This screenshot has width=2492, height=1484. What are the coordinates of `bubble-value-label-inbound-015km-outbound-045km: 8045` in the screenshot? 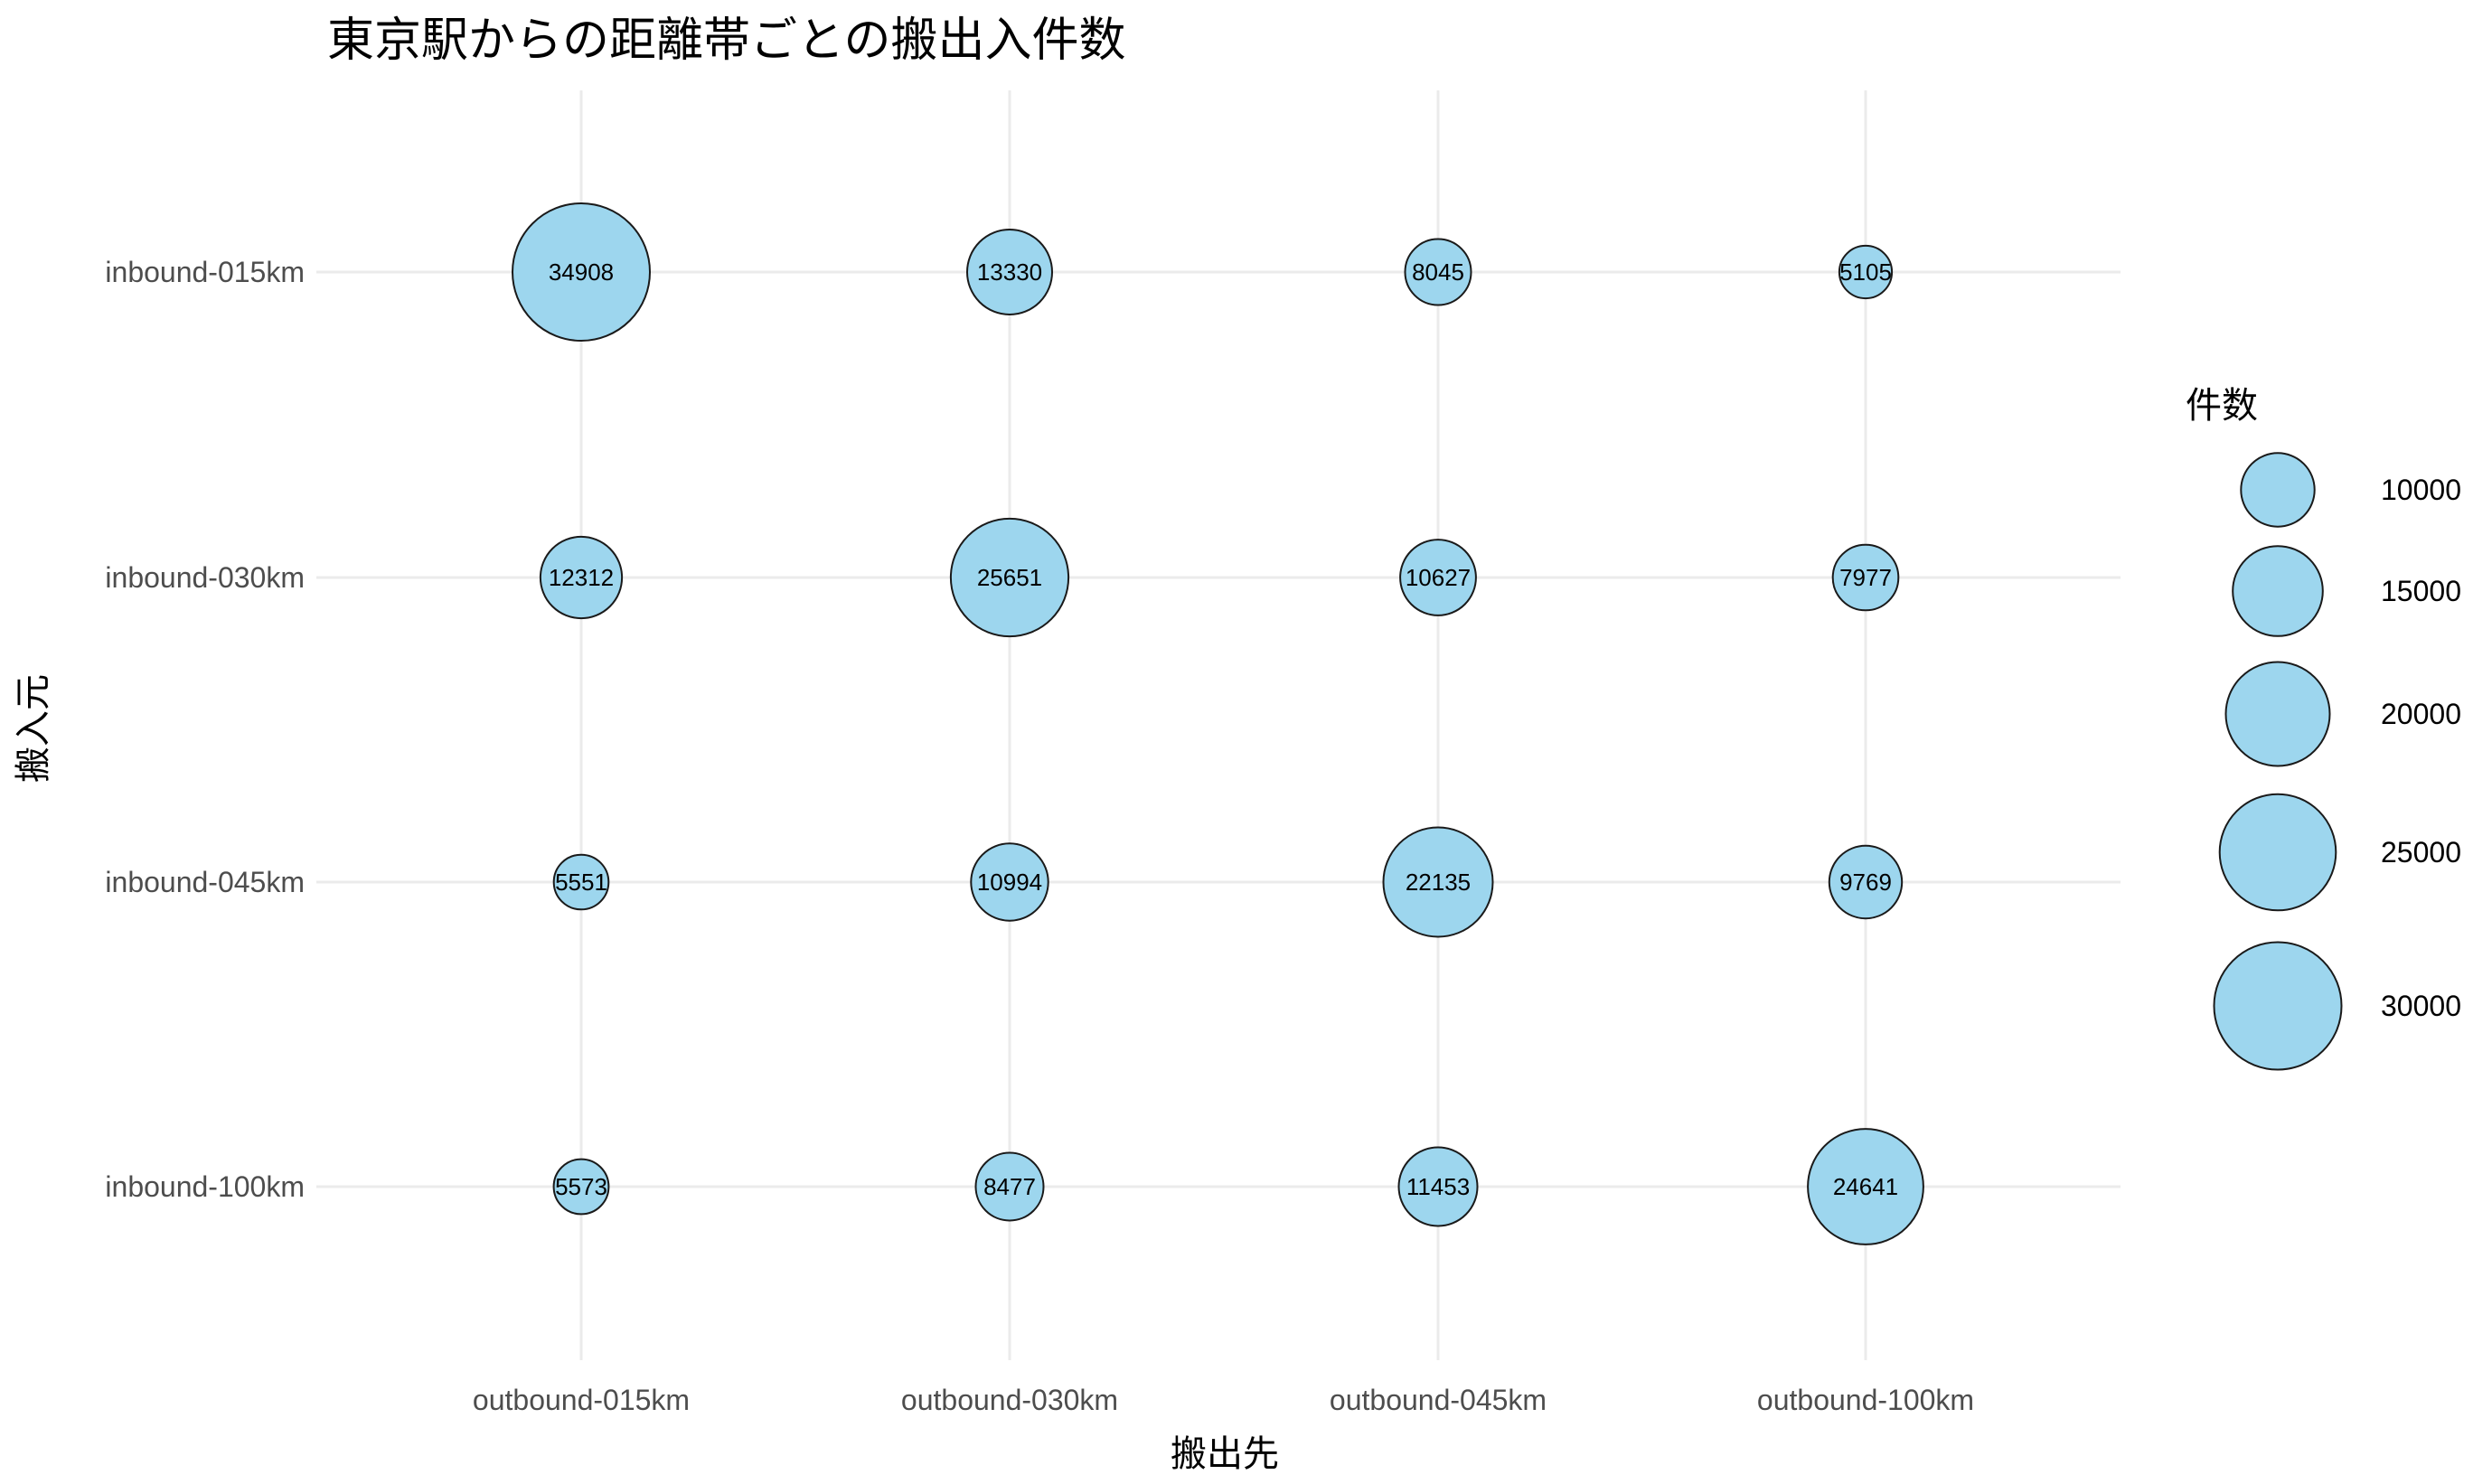 It's located at (1438, 272).